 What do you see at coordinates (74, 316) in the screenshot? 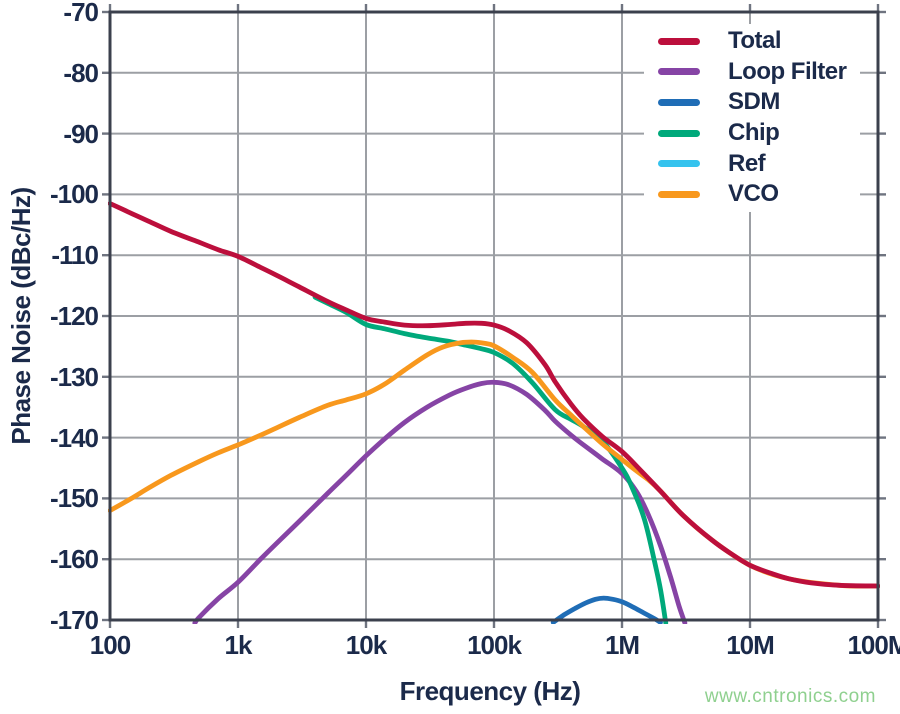
I see `y-tick-label: -120` at bounding box center [74, 316].